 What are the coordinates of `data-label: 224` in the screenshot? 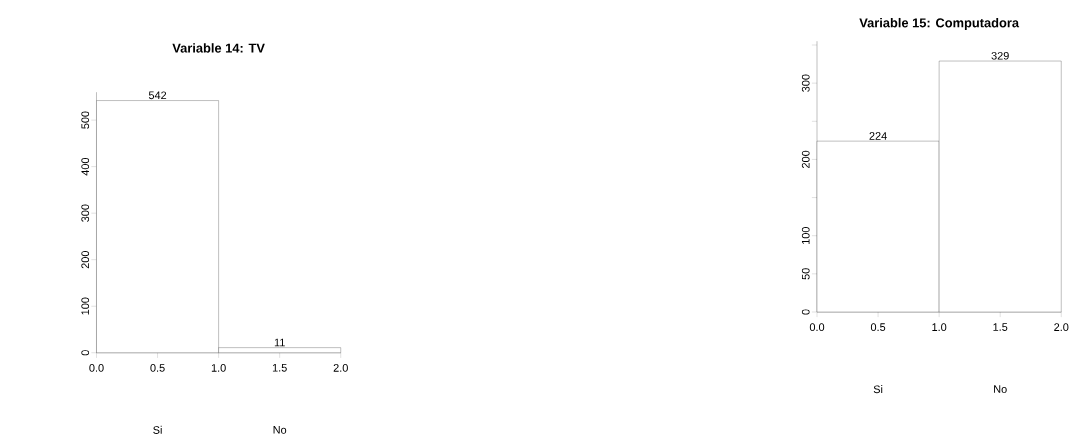 It's located at (878, 136).